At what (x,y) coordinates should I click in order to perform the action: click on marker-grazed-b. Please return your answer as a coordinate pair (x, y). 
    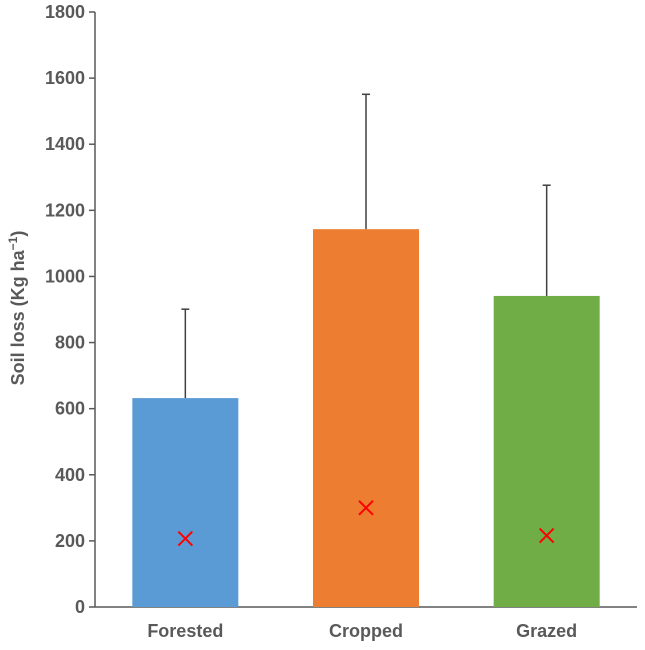
    Looking at the image, I should click on (546, 535).